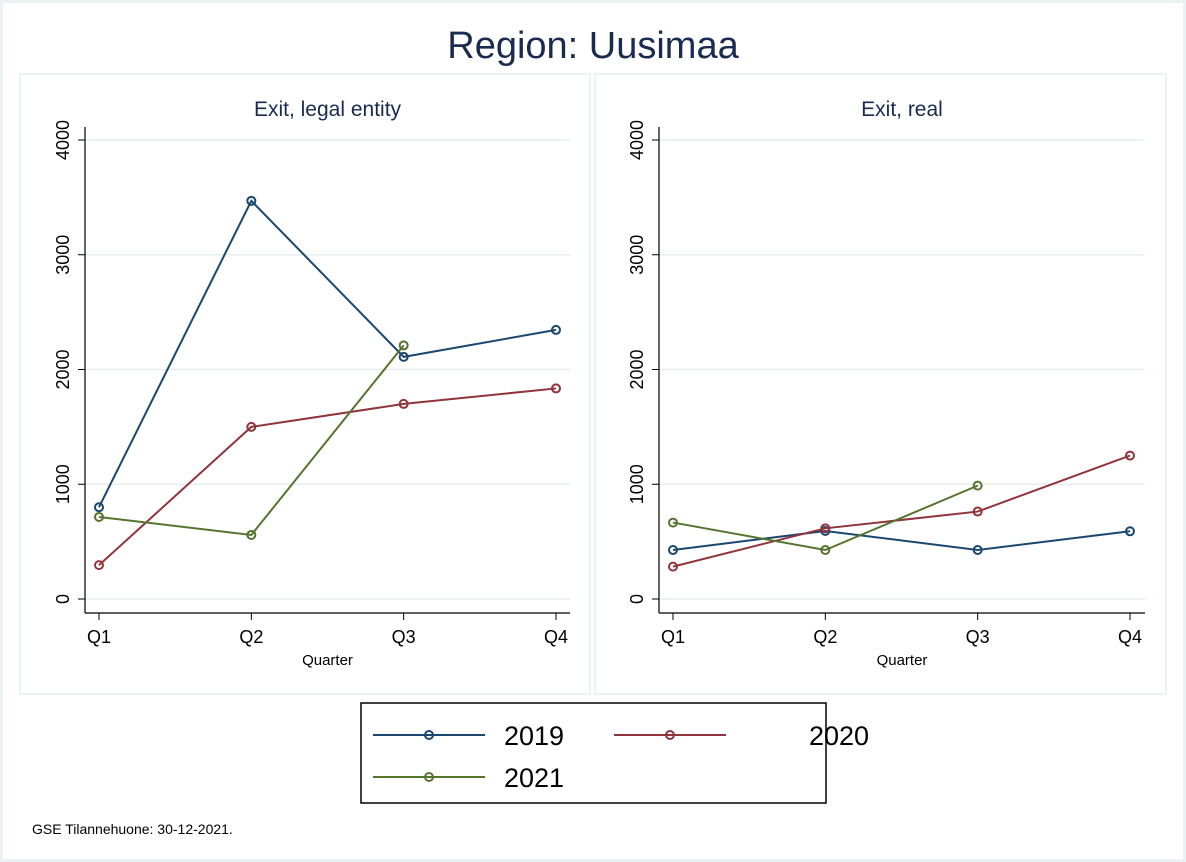 Image resolution: width=1186 pixels, height=862 pixels. What do you see at coordinates (429, 777) in the screenshot?
I see `legend-marker-2021` at bounding box center [429, 777].